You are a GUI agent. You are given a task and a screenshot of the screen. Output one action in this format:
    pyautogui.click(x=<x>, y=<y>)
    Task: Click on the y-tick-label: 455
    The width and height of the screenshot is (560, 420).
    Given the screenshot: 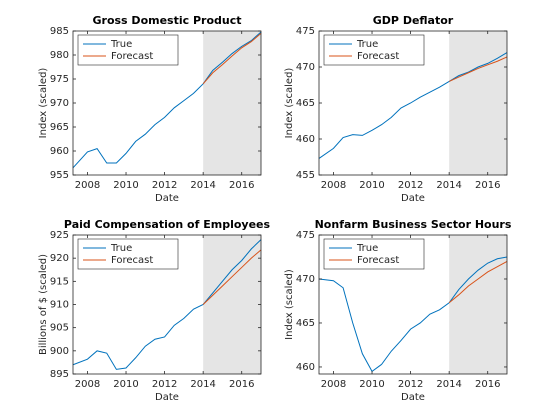 What is the action you would take?
    pyautogui.click(x=305, y=175)
    